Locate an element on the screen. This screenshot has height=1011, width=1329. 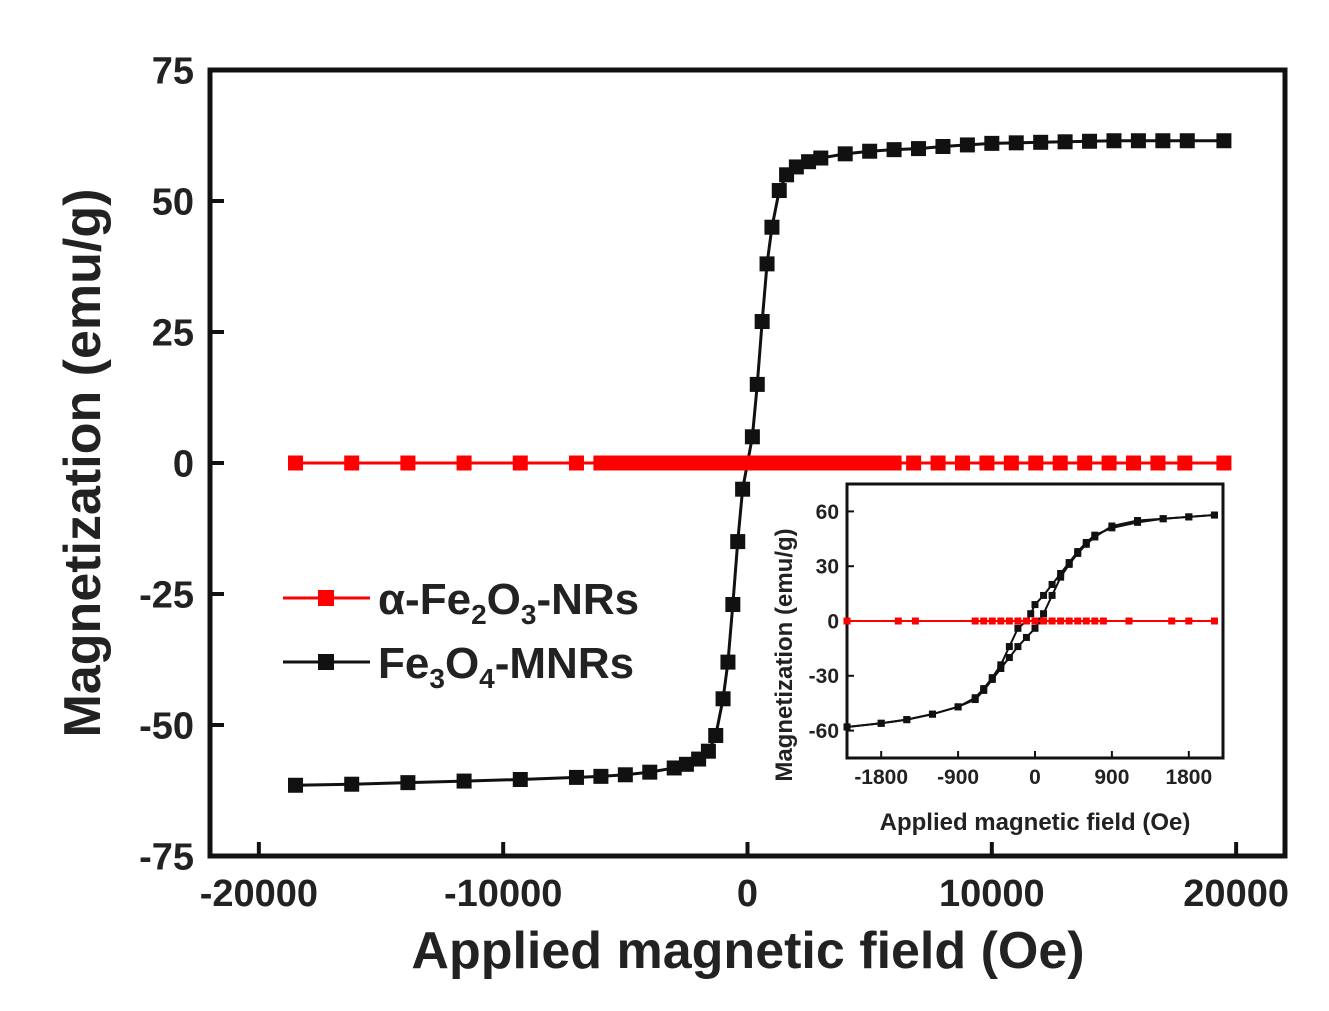
y-tick-label: -30 is located at coordinates (824, 676).